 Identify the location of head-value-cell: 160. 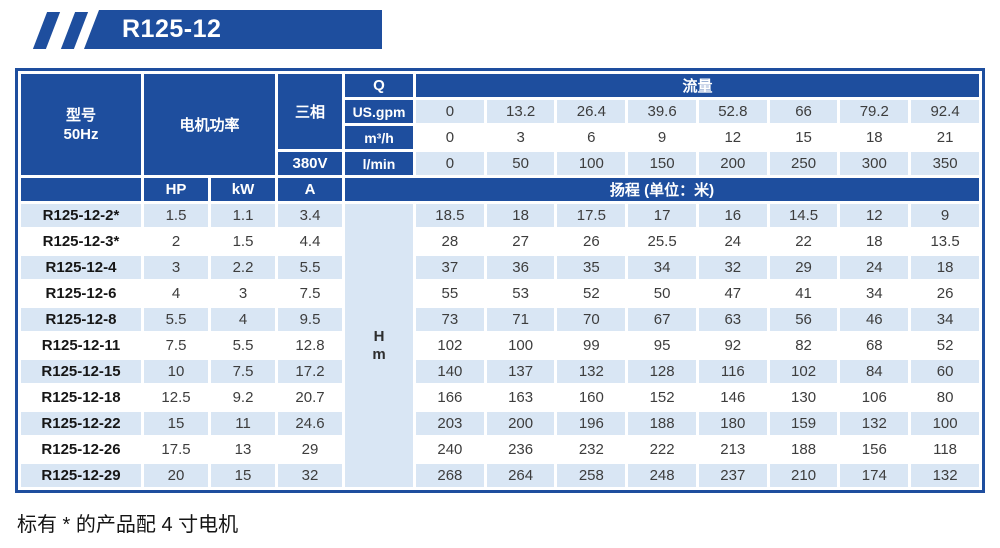
(591, 397).